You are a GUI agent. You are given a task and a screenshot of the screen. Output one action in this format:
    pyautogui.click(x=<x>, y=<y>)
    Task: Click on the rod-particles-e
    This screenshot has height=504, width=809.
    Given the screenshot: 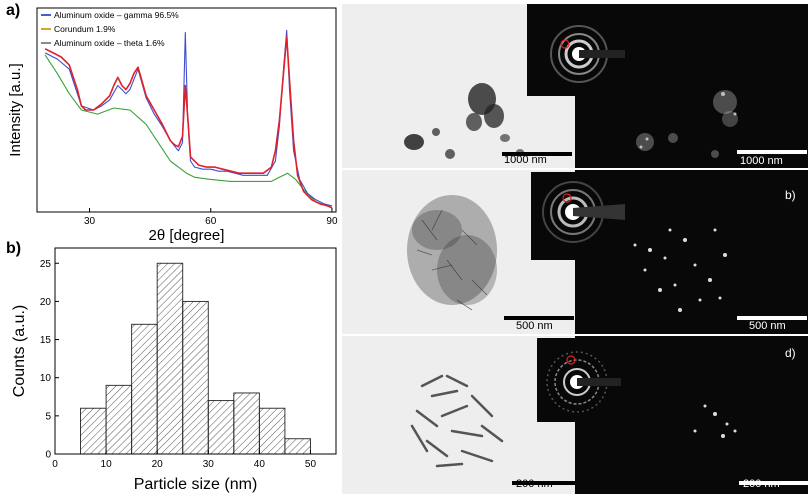 What is the action you would take?
    pyautogui.click(x=457, y=421)
    